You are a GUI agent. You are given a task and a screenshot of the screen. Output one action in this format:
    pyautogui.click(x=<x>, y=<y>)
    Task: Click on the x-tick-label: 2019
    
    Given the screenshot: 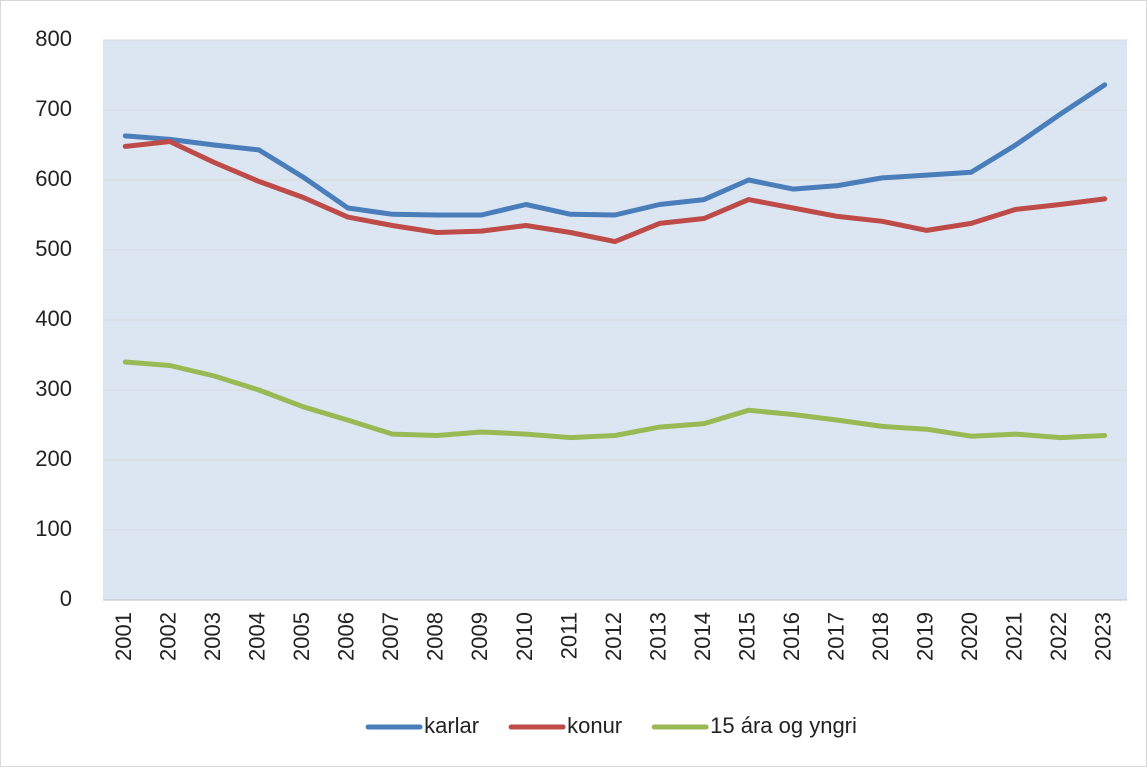 What is the action you would take?
    pyautogui.click(x=924, y=636)
    